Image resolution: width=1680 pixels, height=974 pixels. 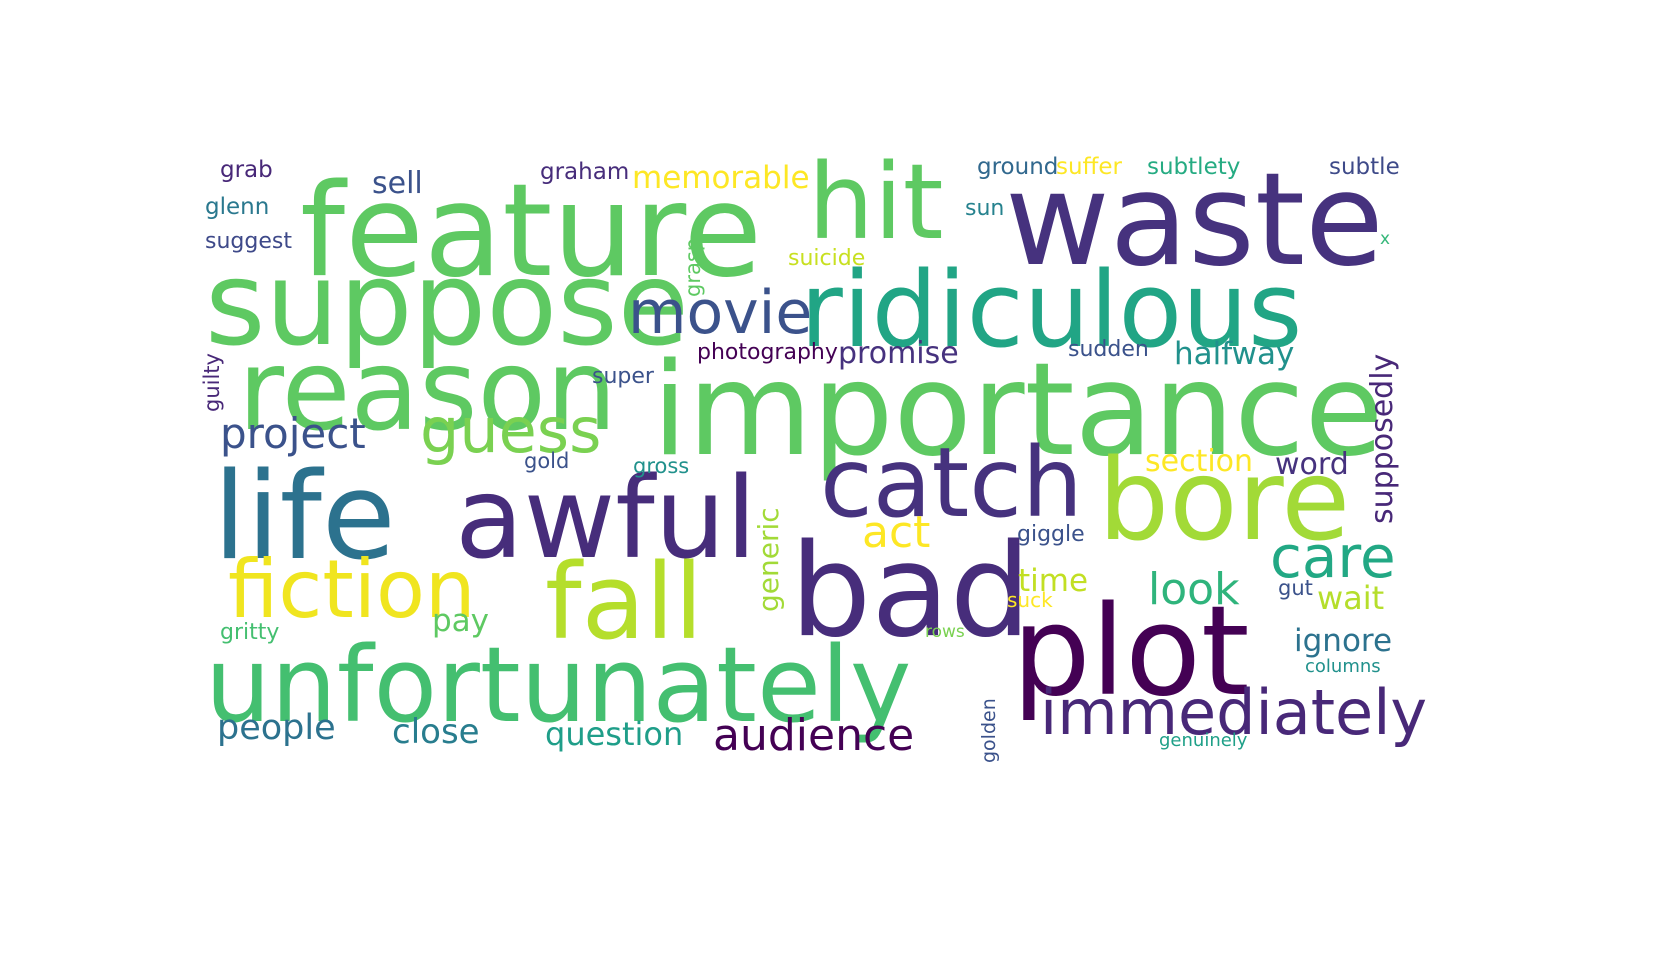 I want to click on word-wait: wait, so click(x=1351, y=598).